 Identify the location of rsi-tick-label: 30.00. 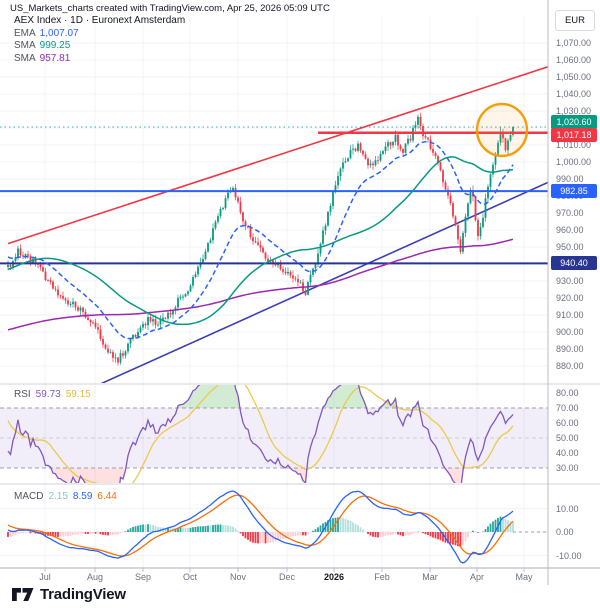
(567, 468).